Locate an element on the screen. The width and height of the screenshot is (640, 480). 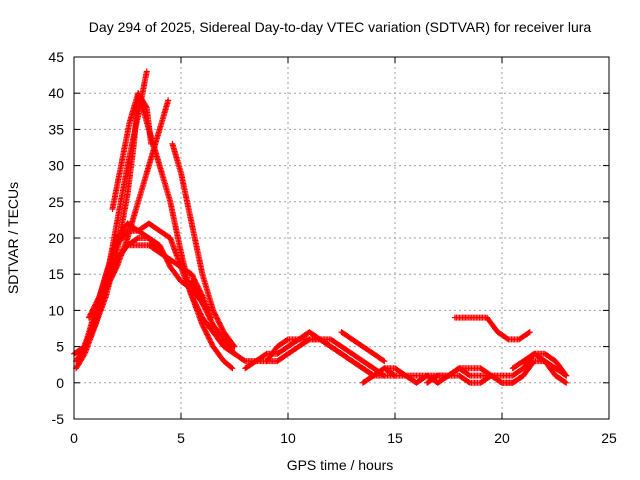
x-tick-label: 20 is located at coordinates (502, 438).